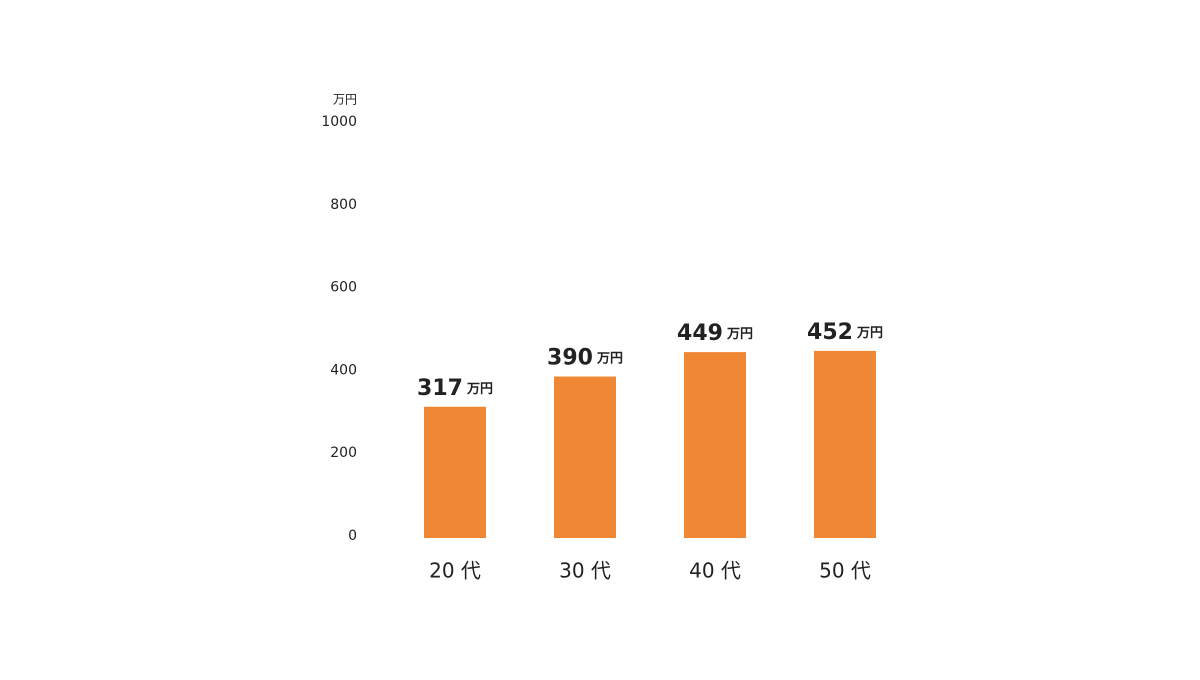  Describe the element at coordinates (343, 370) in the screenshot. I see `y-tick-label: 400` at that location.